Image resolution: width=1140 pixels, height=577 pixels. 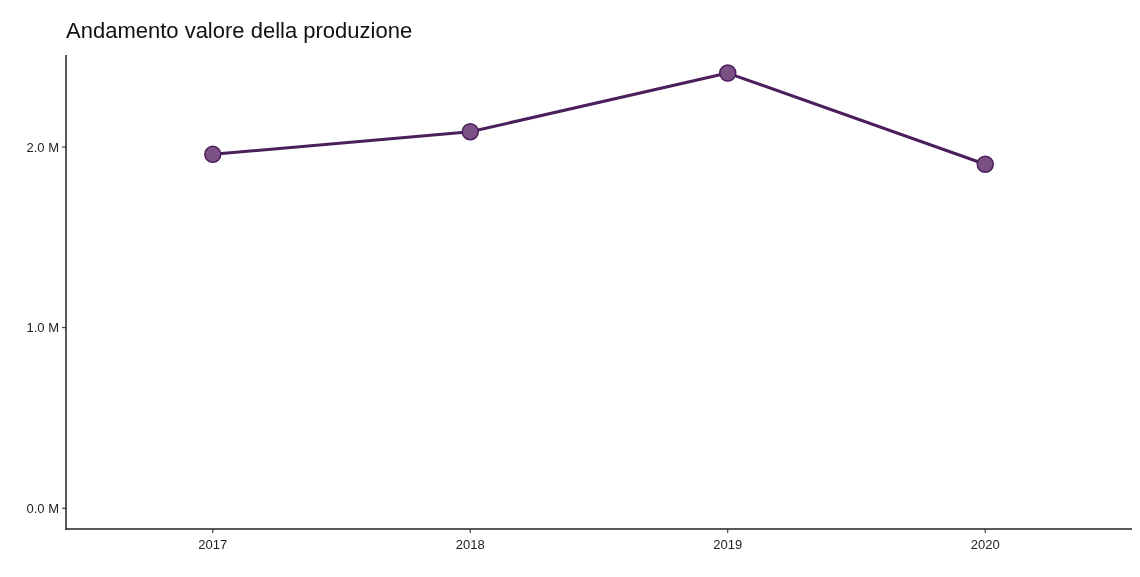 What do you see at coordinates (239, 30) in the screenshot?
I see `chart-title: Andamento valore della produzione` at bounding box center [239, 30].